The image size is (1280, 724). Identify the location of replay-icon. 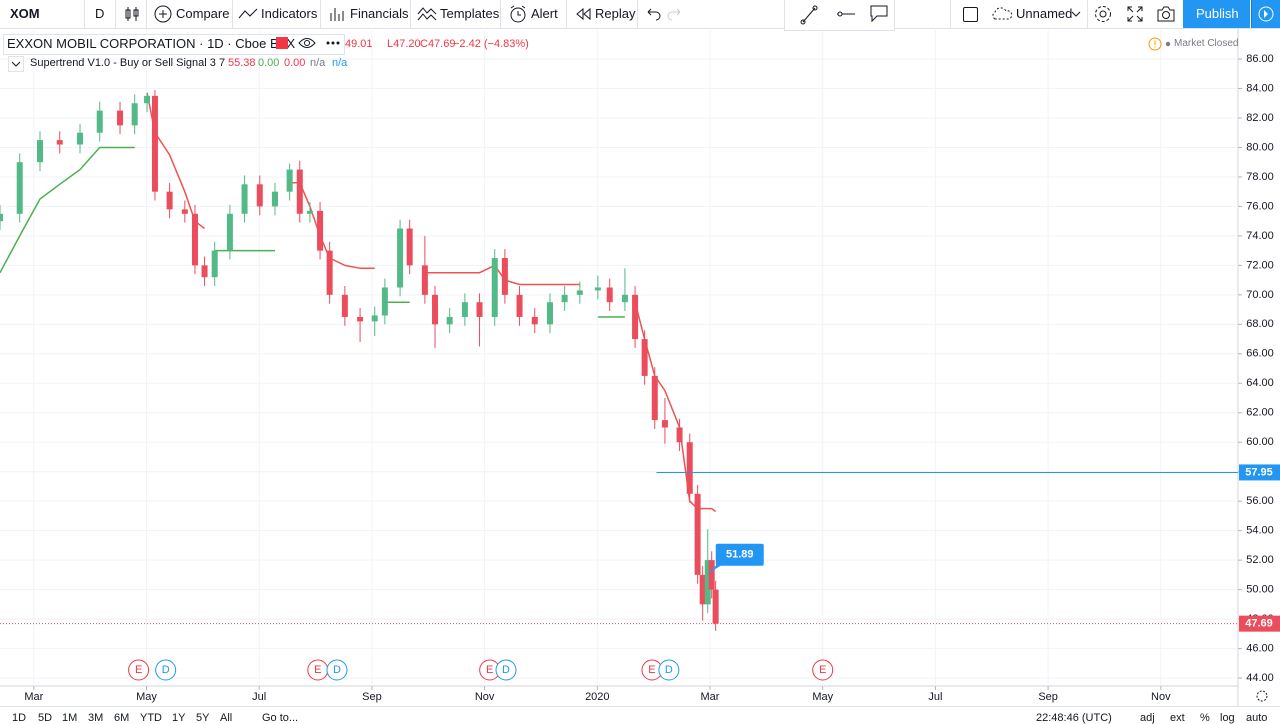
(583, 14).